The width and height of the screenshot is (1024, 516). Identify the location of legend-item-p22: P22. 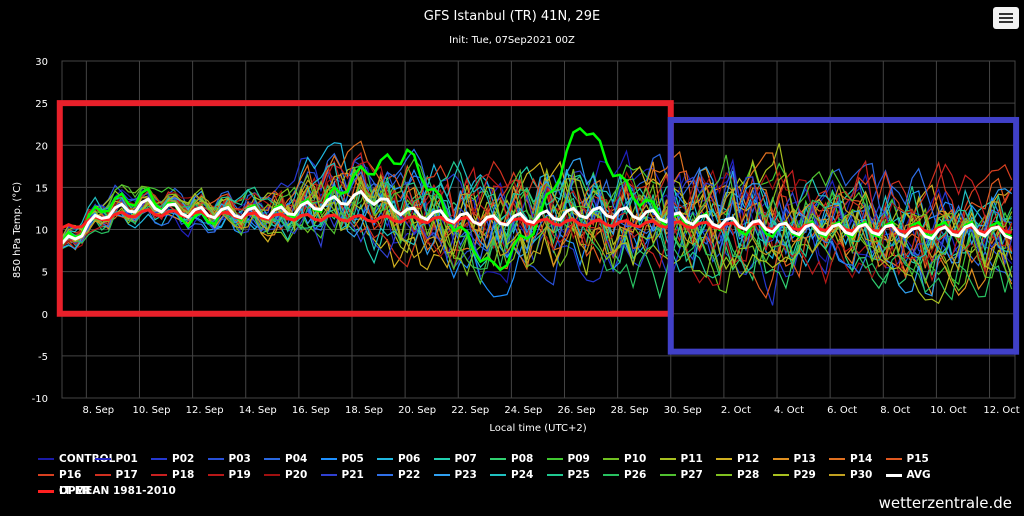
(398, 475).